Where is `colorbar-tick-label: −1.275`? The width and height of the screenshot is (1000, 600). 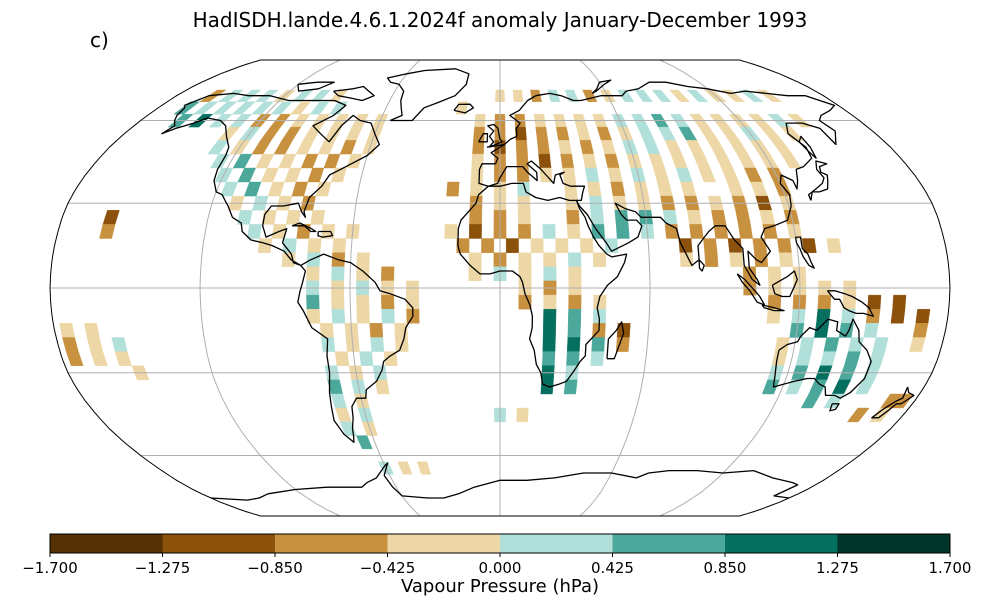
colorbar-tick-label: −1.275 is located at coordinates (163, 568).